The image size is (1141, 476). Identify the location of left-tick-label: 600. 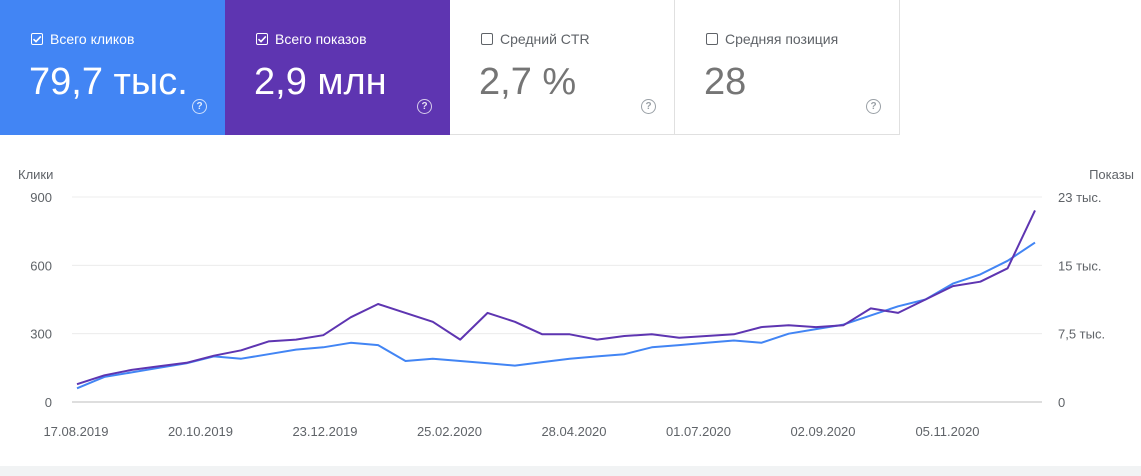
(41, 265).